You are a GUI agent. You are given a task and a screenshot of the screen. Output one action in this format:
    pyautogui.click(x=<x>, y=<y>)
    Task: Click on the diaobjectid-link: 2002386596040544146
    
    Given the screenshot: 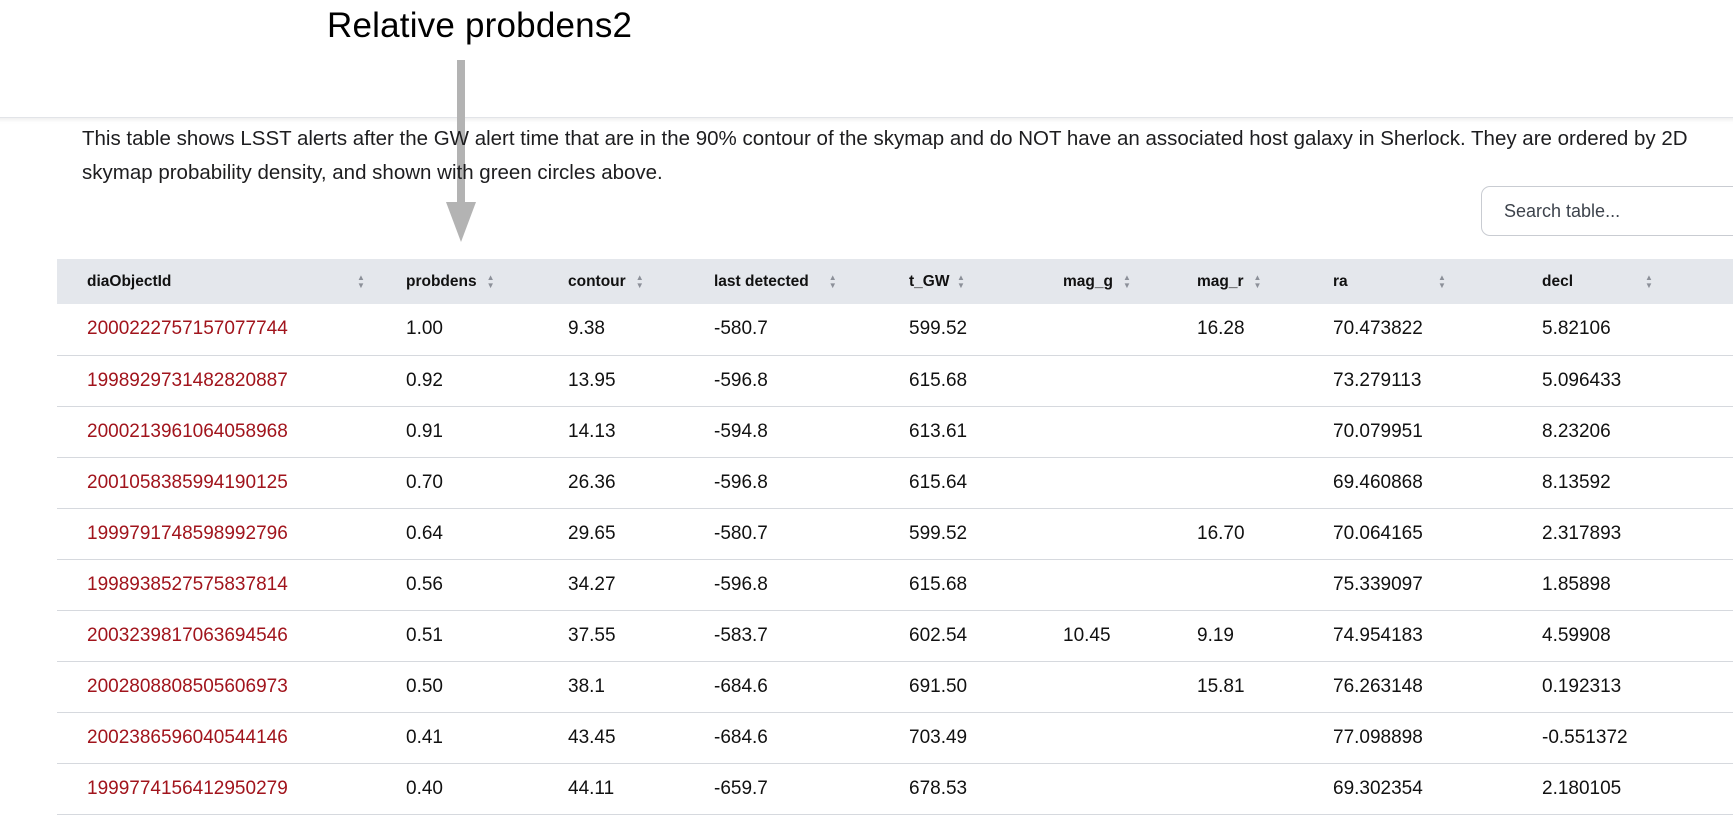 What is the action you would take?
    pyautogui.click(x=187, y=737)
    